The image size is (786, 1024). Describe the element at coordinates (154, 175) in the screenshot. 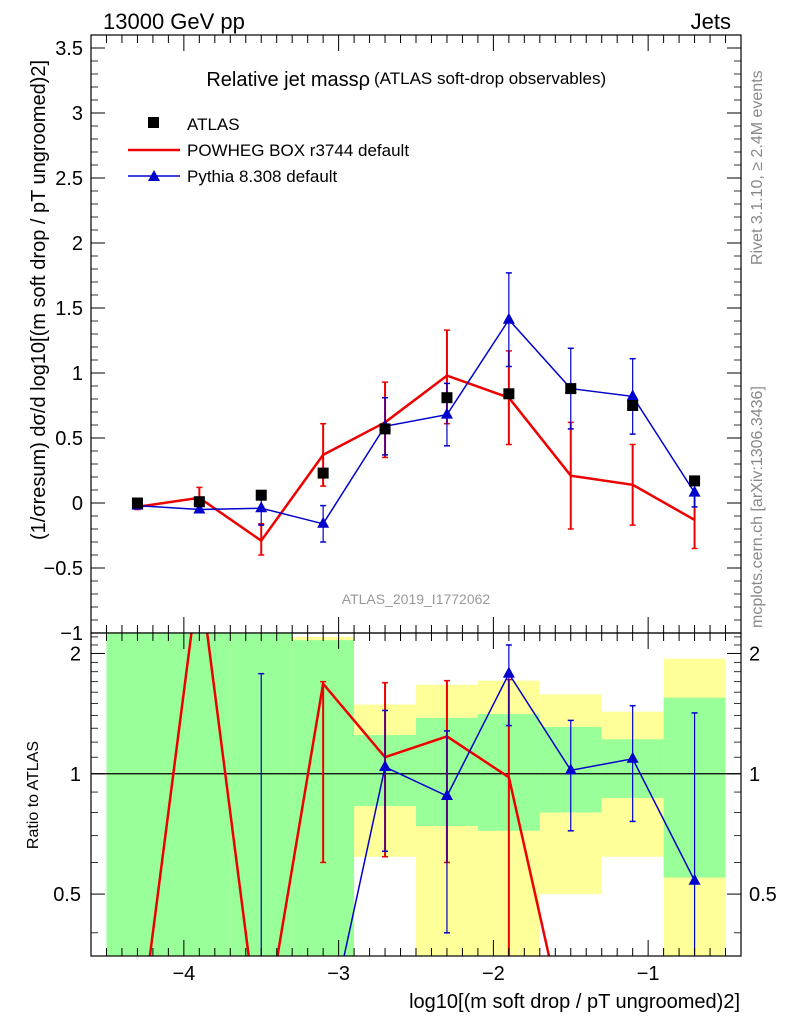

I see `legend-marker-pythia` at that location.